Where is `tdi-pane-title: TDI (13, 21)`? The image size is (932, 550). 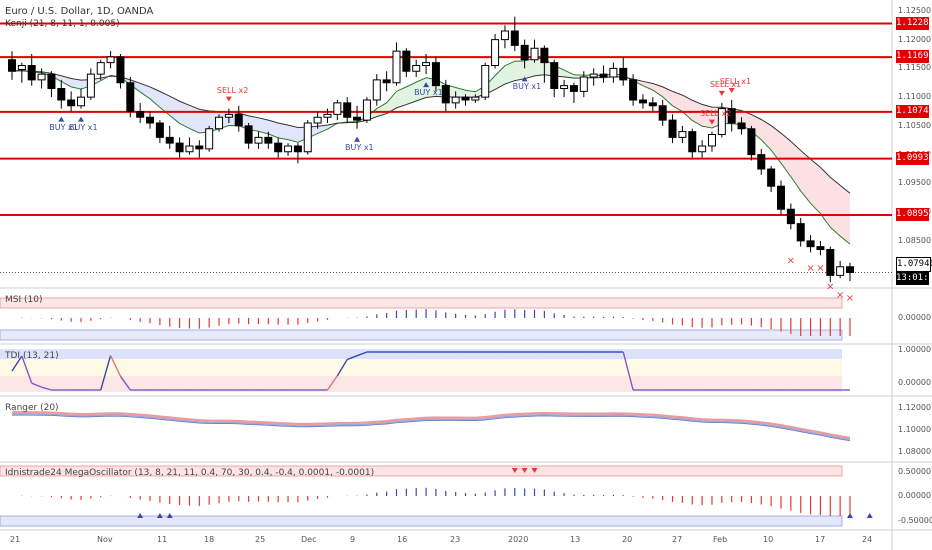
tdi-pane-title: TDI (13, 21) is located at coordinates (32, 356).